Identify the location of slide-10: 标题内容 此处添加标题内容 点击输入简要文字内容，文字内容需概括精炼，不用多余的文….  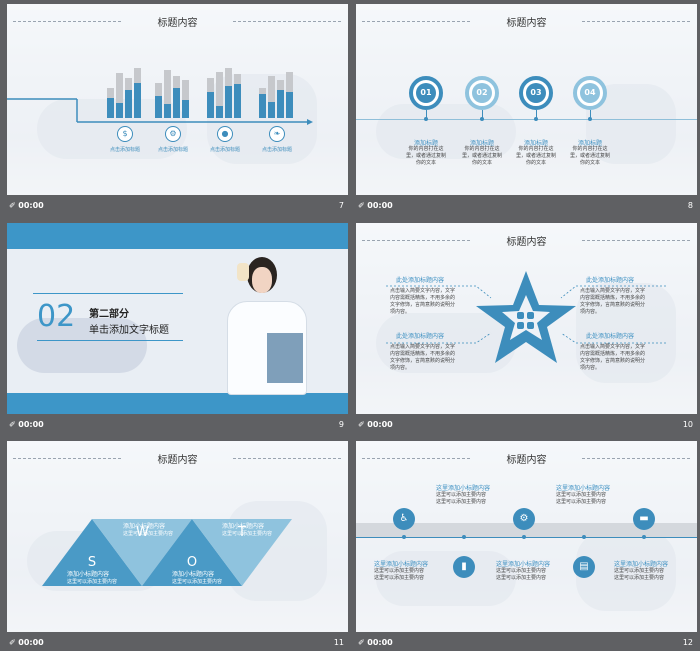
(526, 318).